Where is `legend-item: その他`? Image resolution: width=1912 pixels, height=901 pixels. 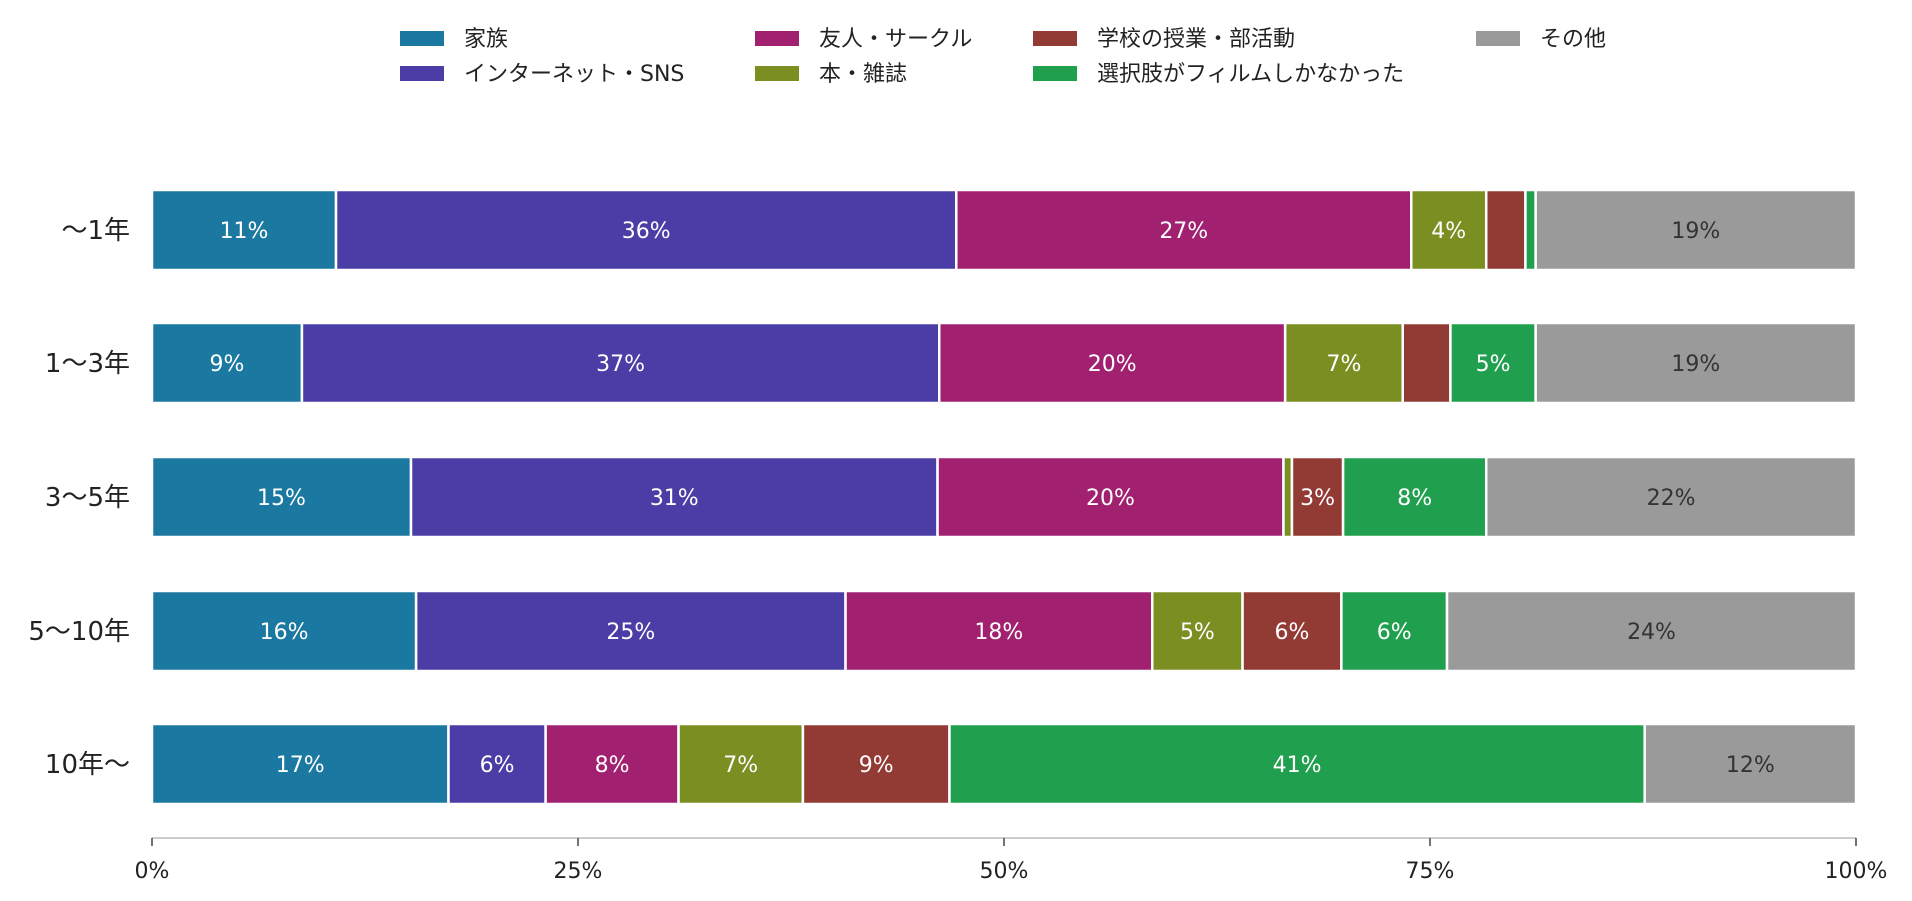
legend-item: その他 is located at coordinates (1541, 39).